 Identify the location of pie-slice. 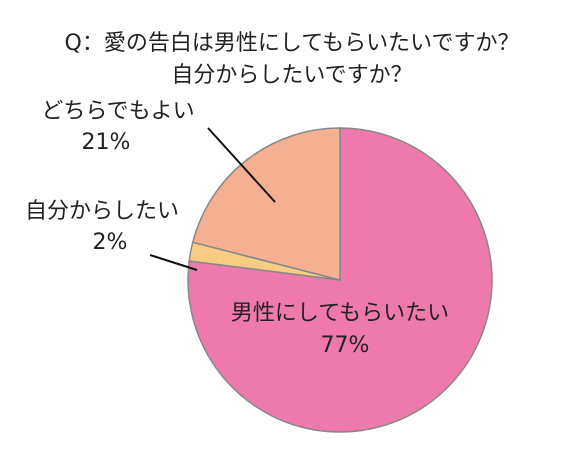
(266, 204).